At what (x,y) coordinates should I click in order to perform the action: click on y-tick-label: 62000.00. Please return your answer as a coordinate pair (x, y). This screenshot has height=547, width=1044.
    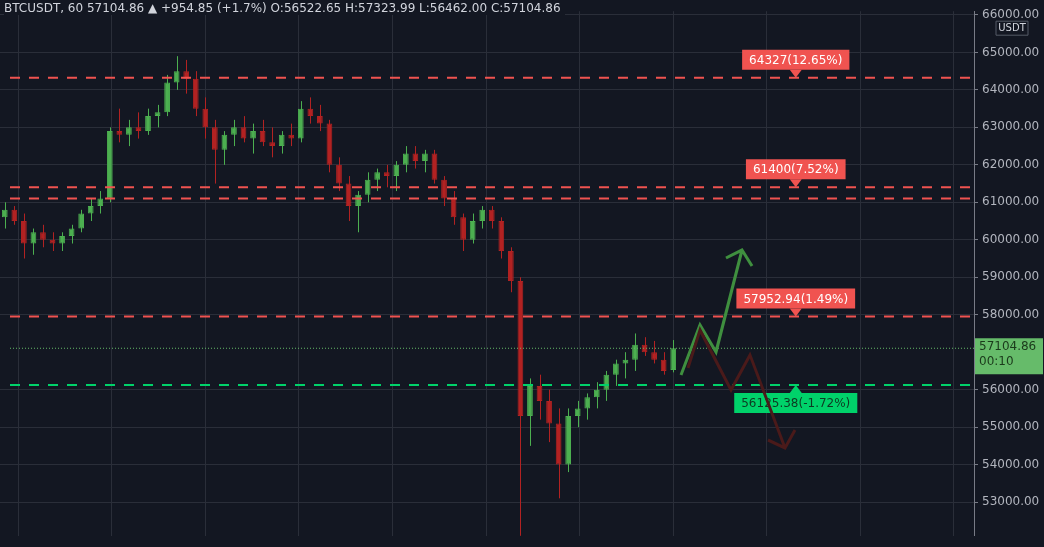
    Looking at the image, I should click on (1011, 163).